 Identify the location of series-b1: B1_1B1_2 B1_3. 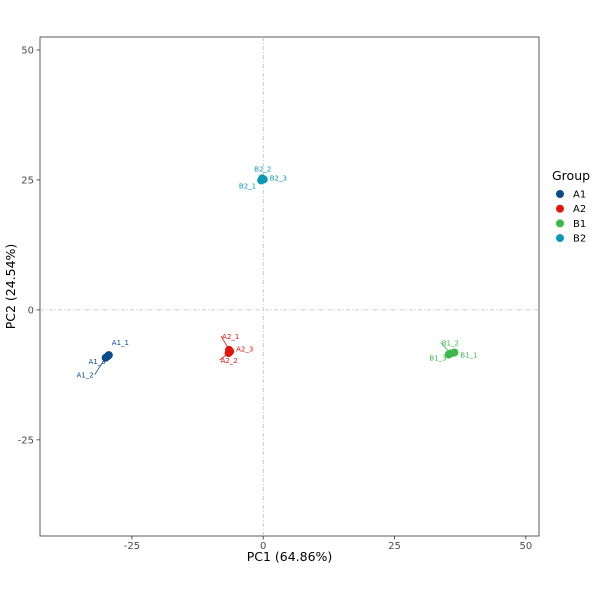
(453, 351).